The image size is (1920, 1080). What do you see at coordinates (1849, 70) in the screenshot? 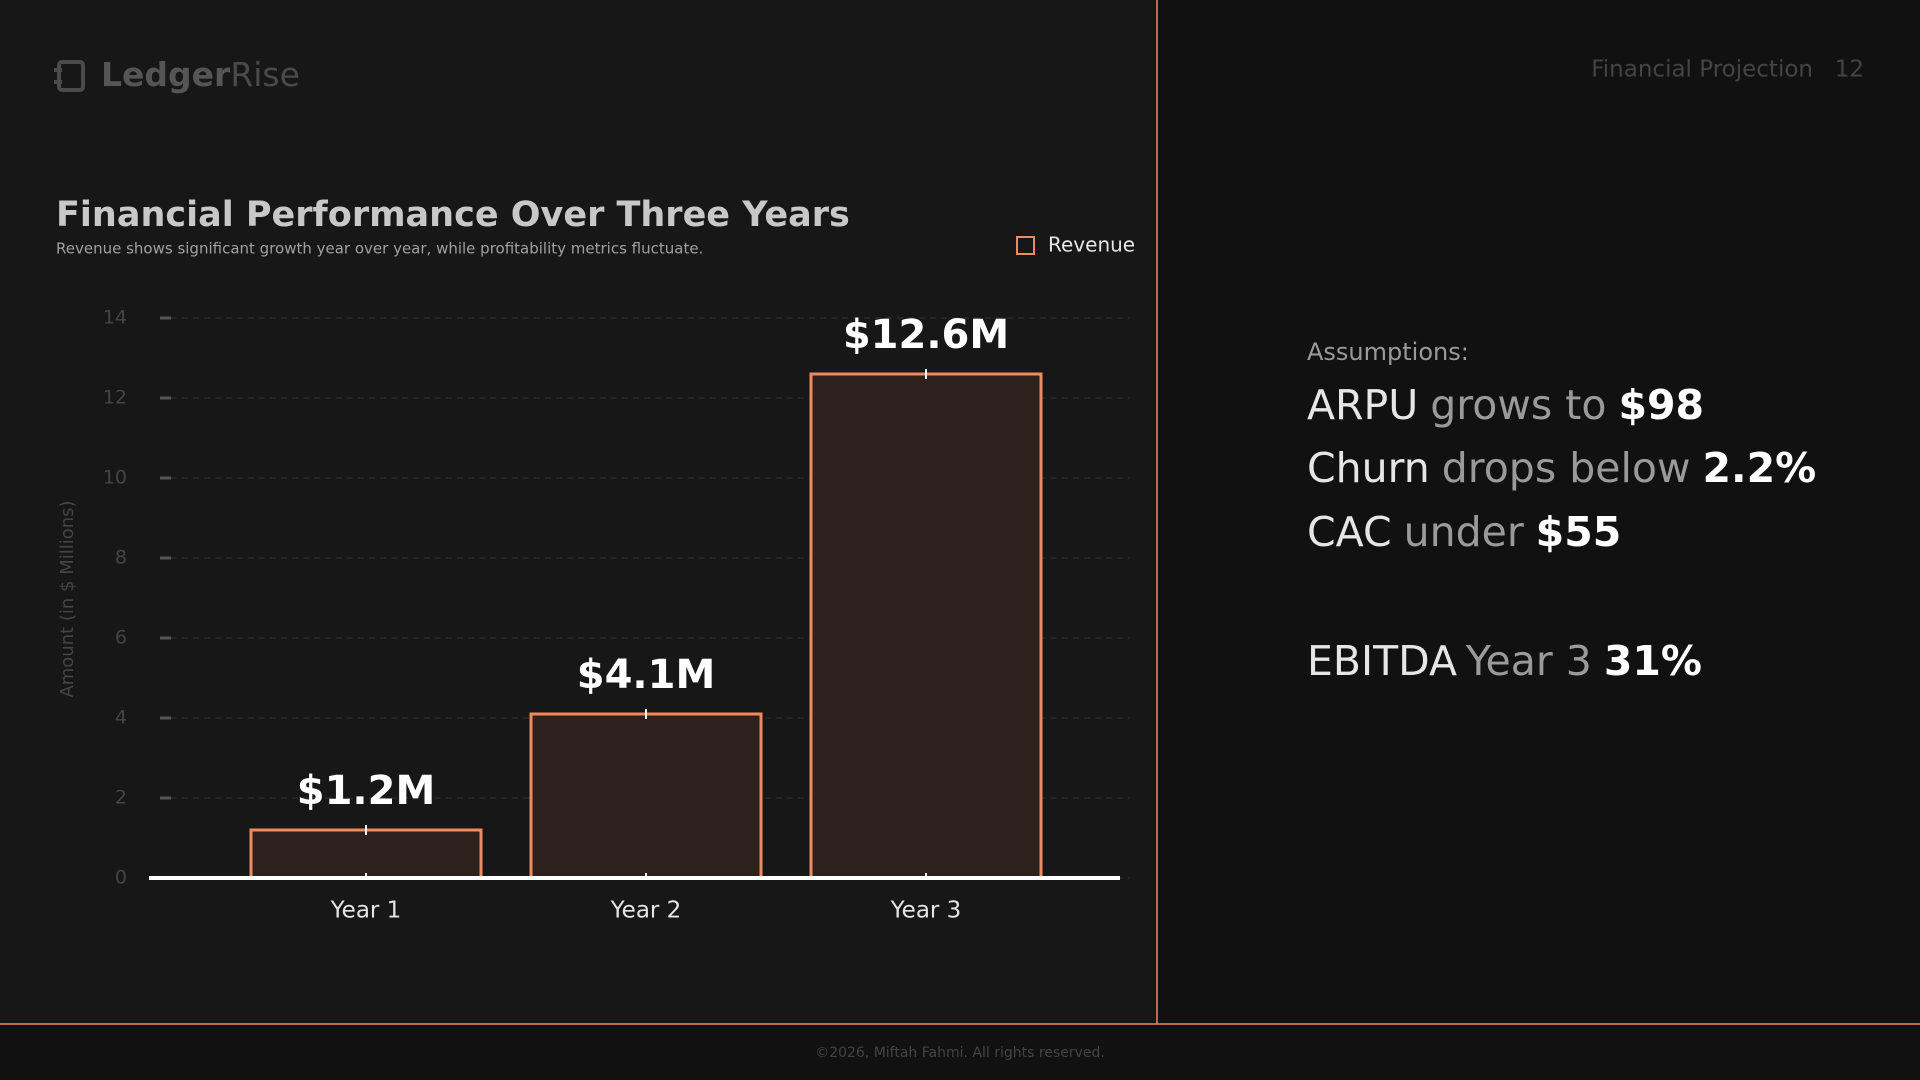
I see `page-number: 12` at bounding box center [1849, 70].